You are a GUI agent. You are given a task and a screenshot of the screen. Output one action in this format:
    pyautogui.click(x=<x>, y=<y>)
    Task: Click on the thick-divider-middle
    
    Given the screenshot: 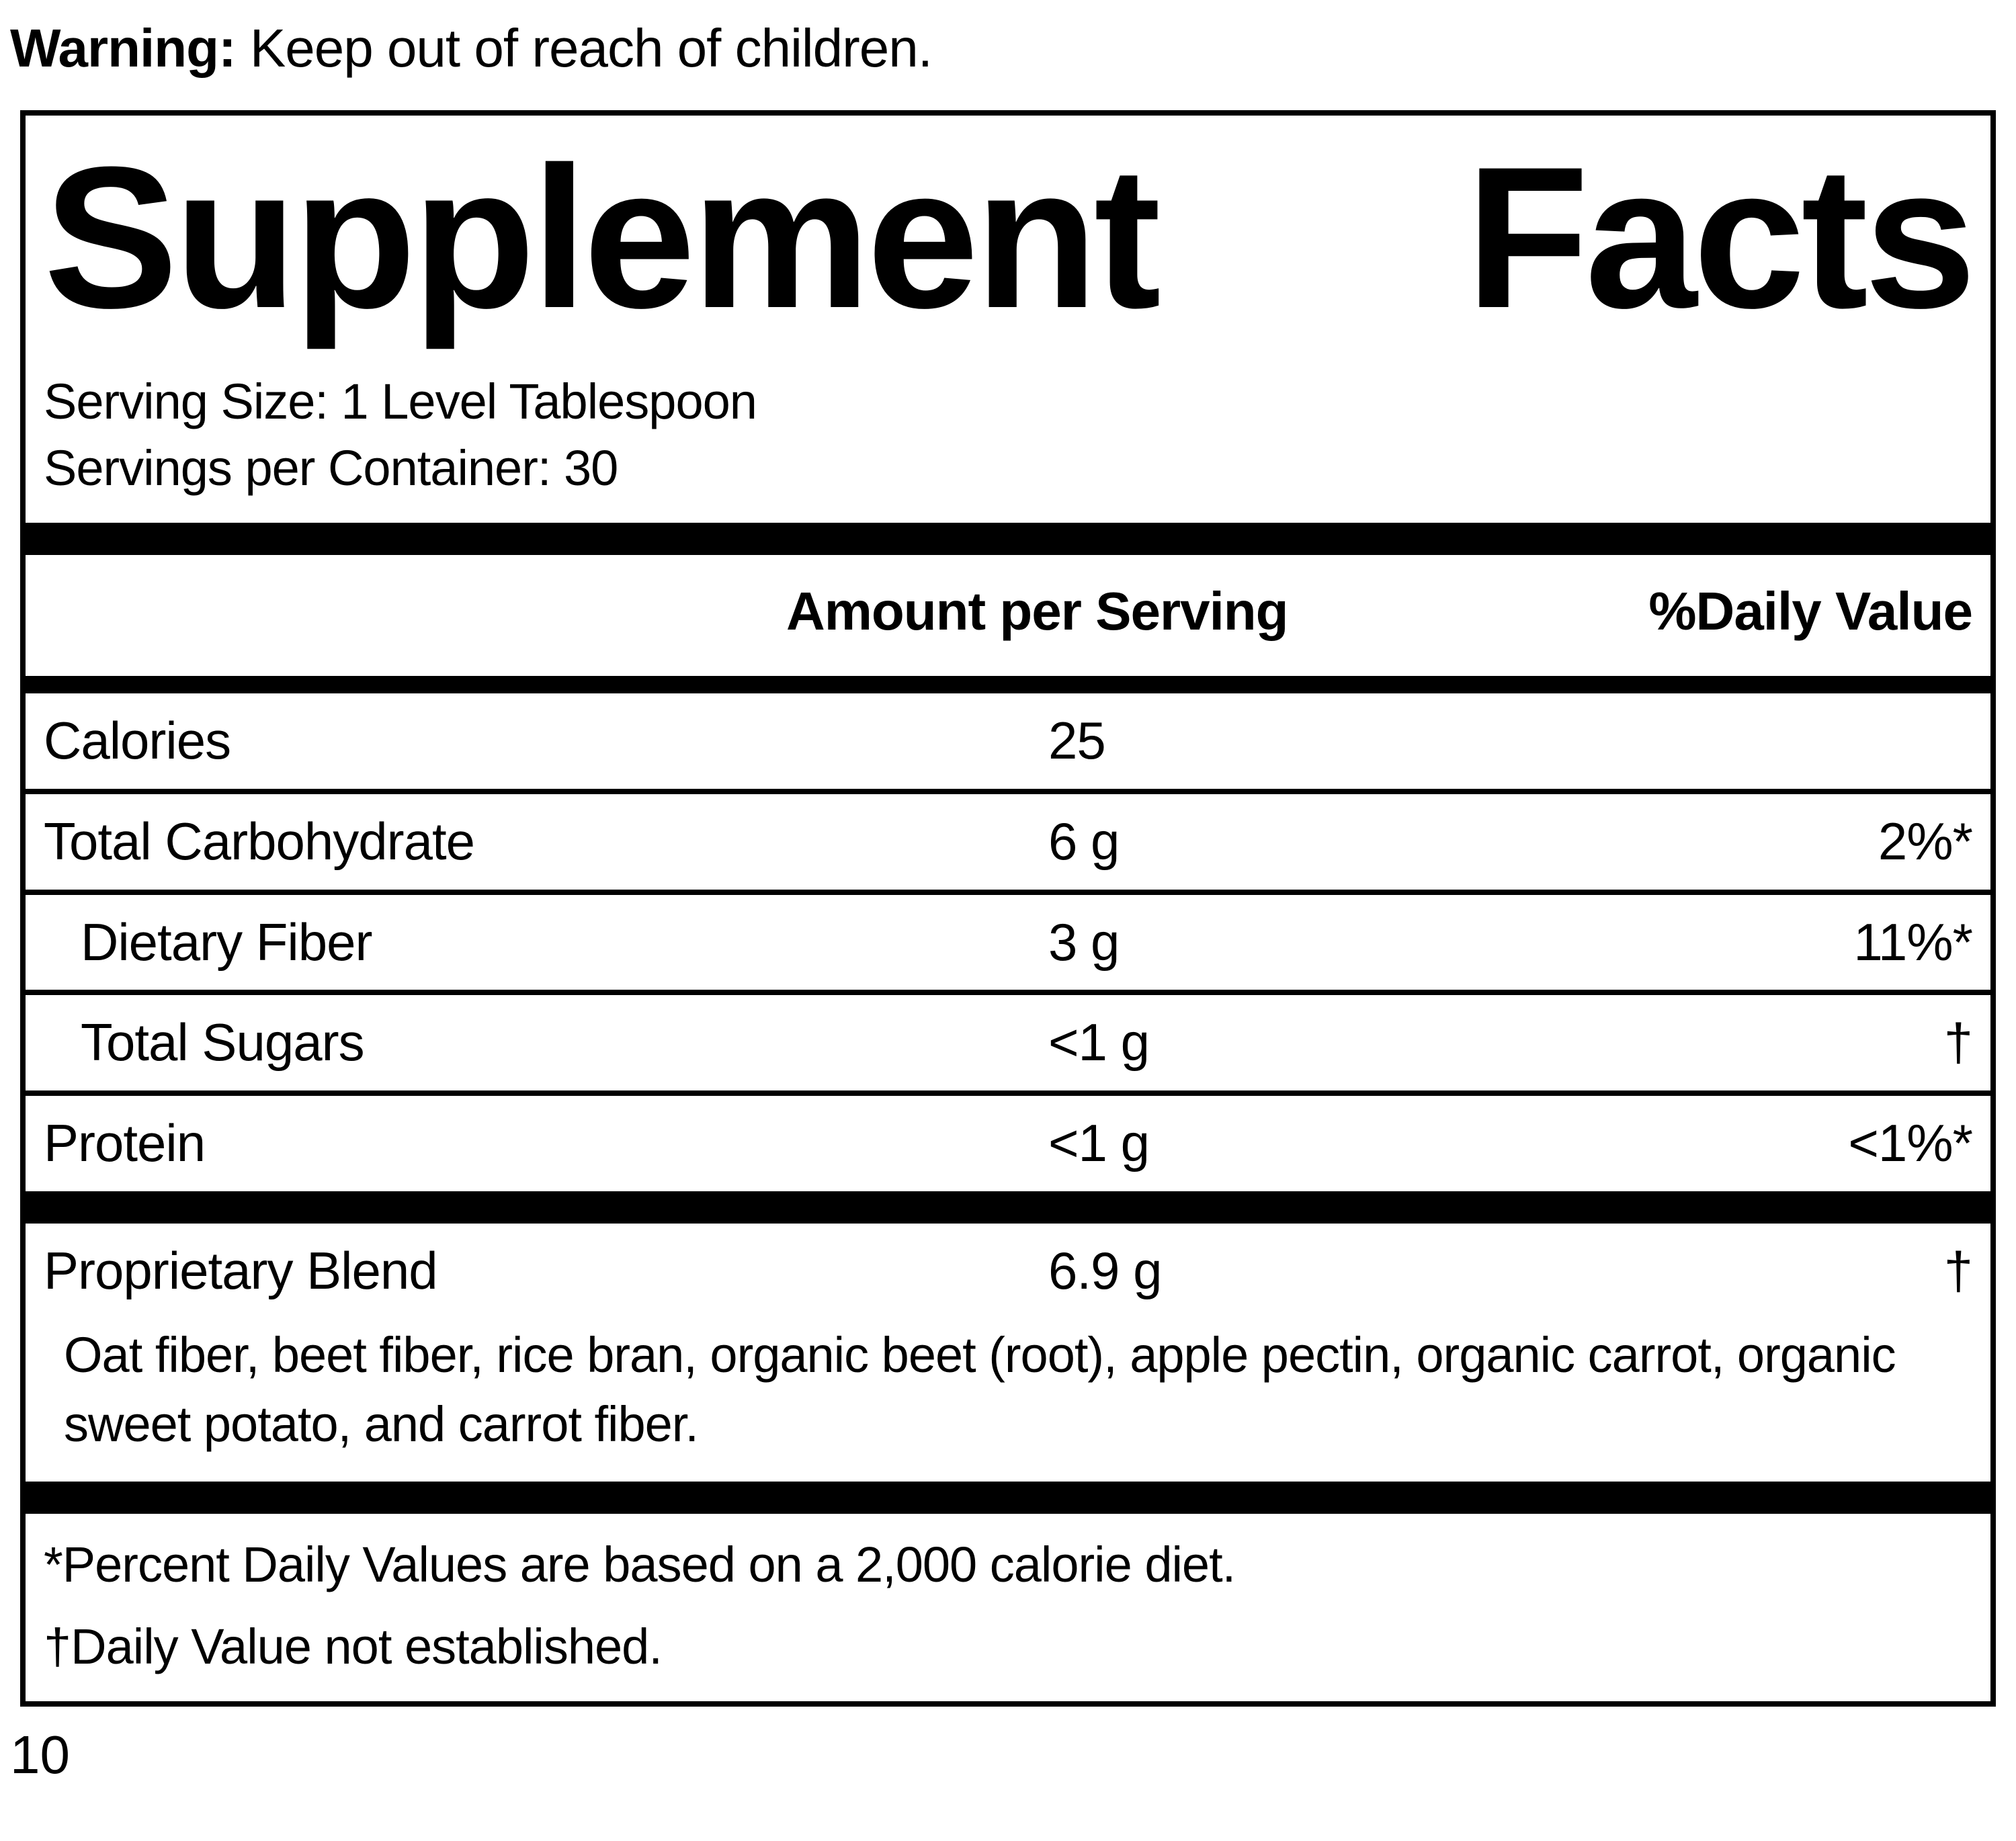 What is the action you would take?
    pyautogui.click(x=1008, y=1207)
    